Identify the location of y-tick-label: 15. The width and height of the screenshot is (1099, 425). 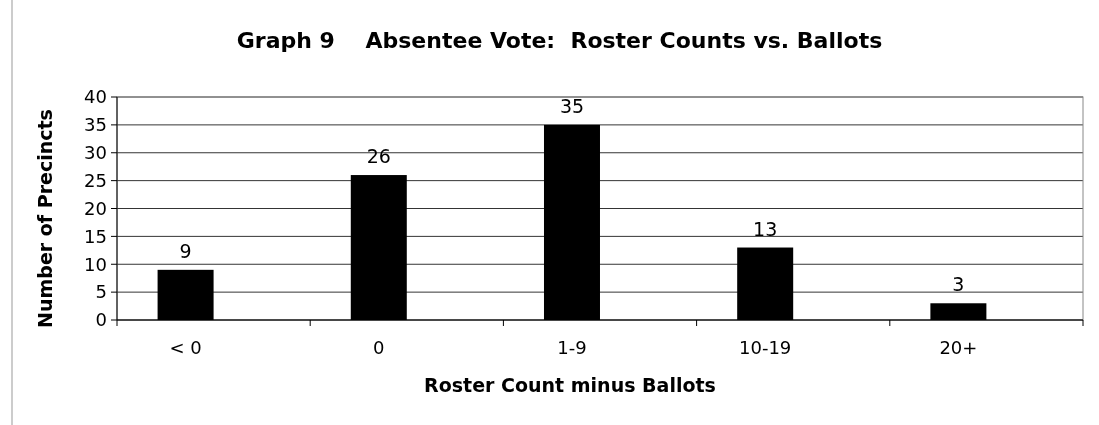
(95, 236).